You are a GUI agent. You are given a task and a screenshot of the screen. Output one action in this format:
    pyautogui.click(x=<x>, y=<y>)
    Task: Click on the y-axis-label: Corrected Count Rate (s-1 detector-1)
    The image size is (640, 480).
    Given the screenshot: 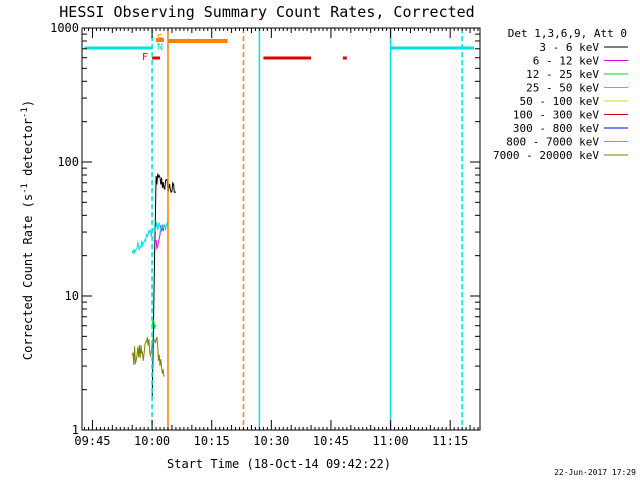 What is the action you would take?
    pyautogui.click(x=27, y=230)
    